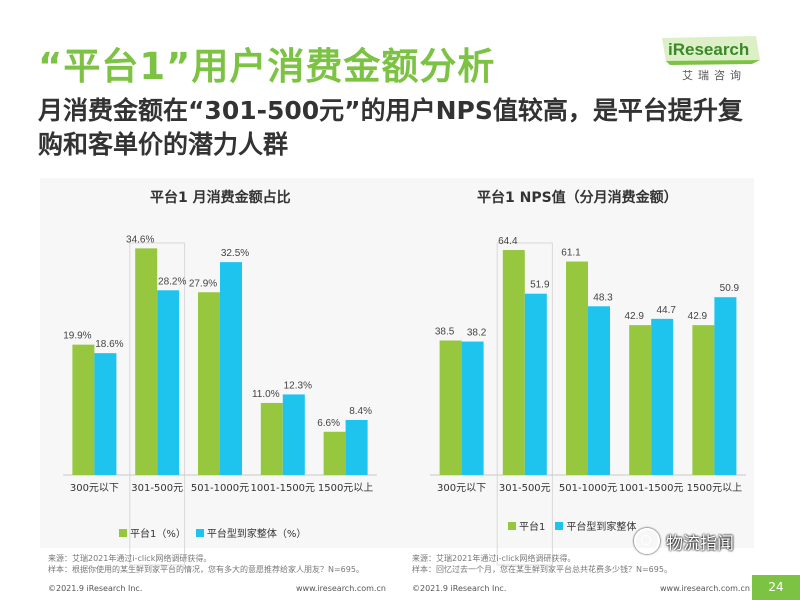 The image size is (800, 600). I want to click on chart1-data-label-1-3: 27.9%, so click(203, 283).